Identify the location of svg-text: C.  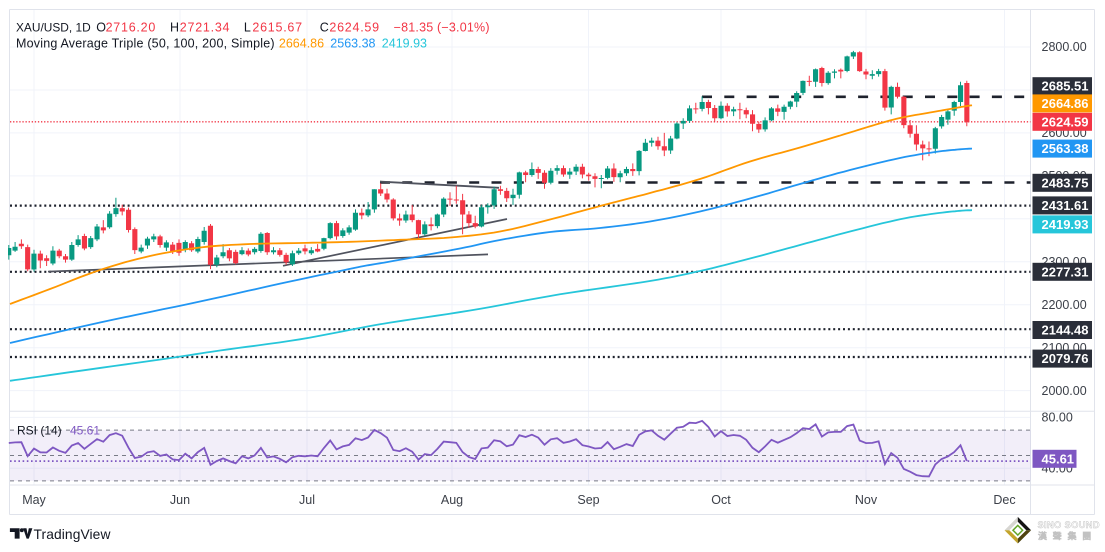
(324, 28).